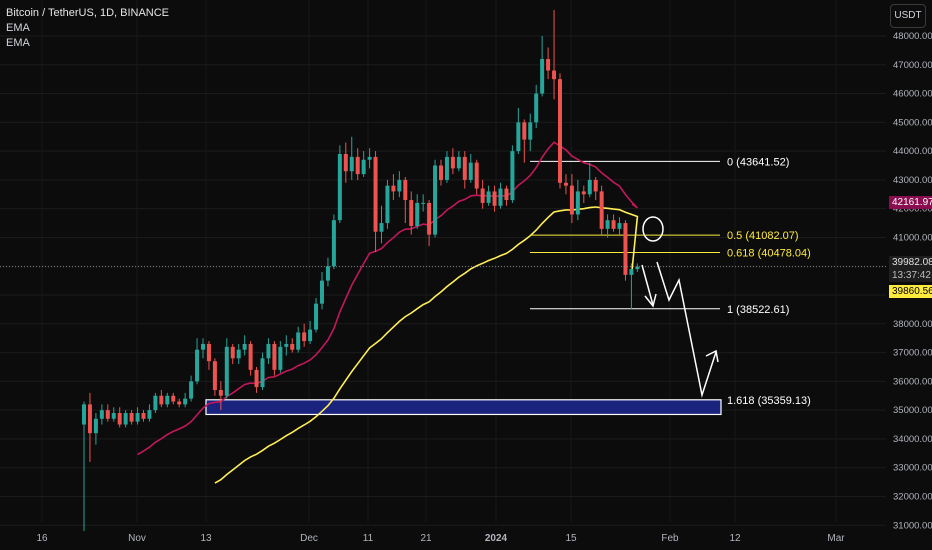 This screenshot has height=550, width=932. What do you see at coordinates (908, 16) in the screenshot?
I see `currency-button: USDT` at bounding box center [908, 16].